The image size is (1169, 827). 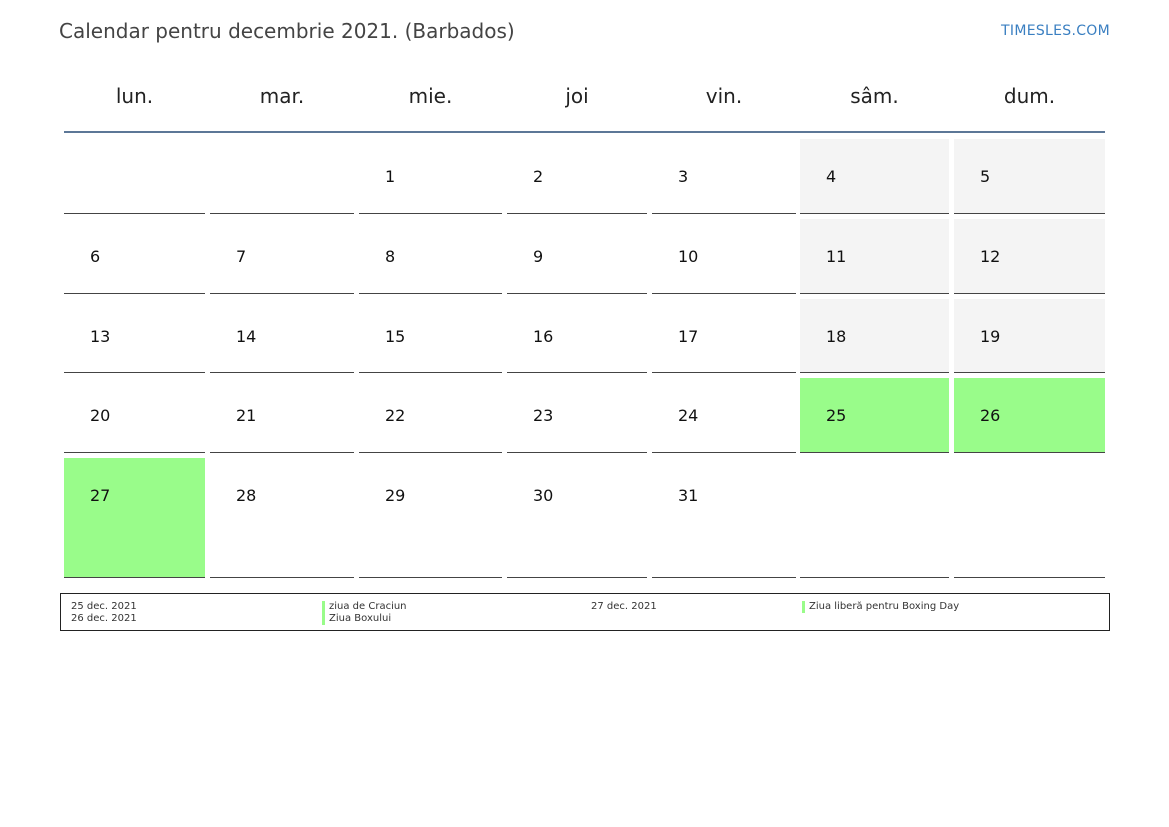 What do you see at coordinates (874, 256) in the screenshot?
I see `day-cell-weekend: 11` at bounding box center [874, 256].